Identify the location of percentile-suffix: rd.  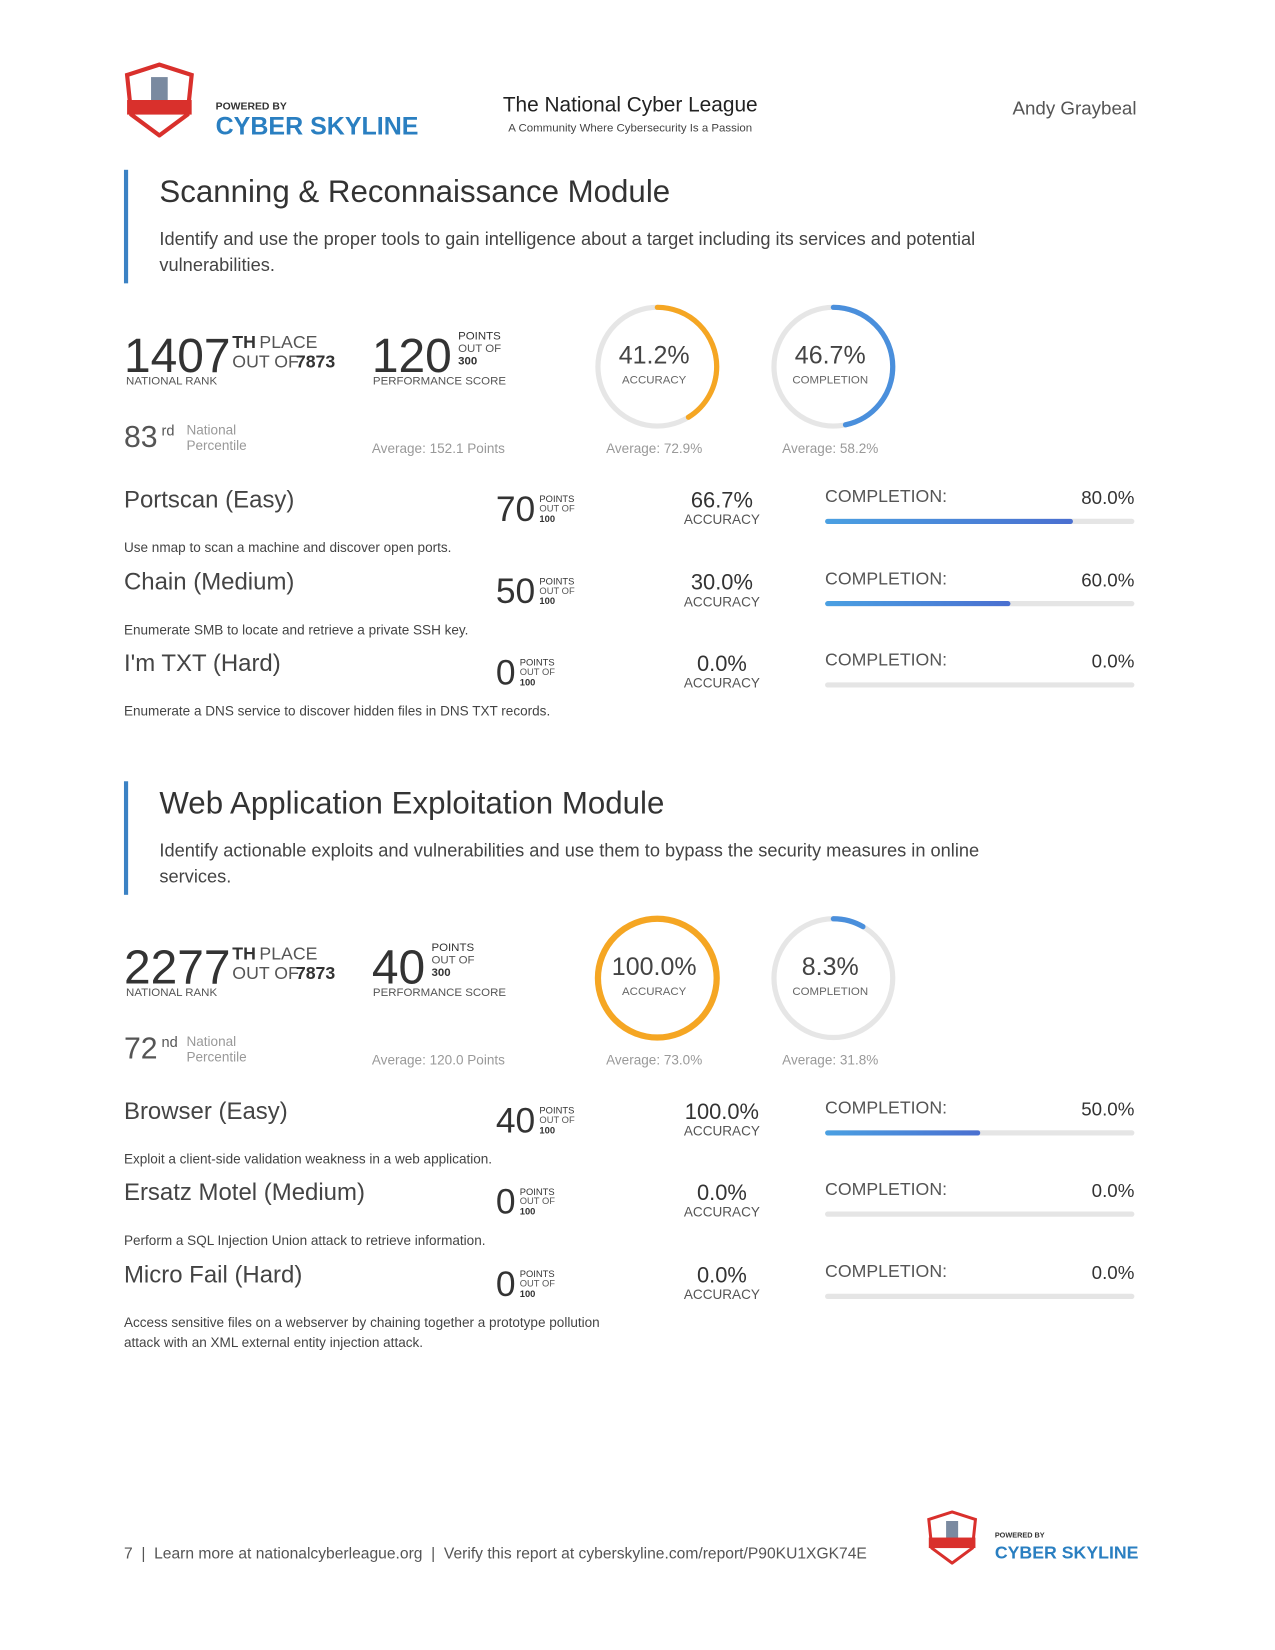
(168, 430).